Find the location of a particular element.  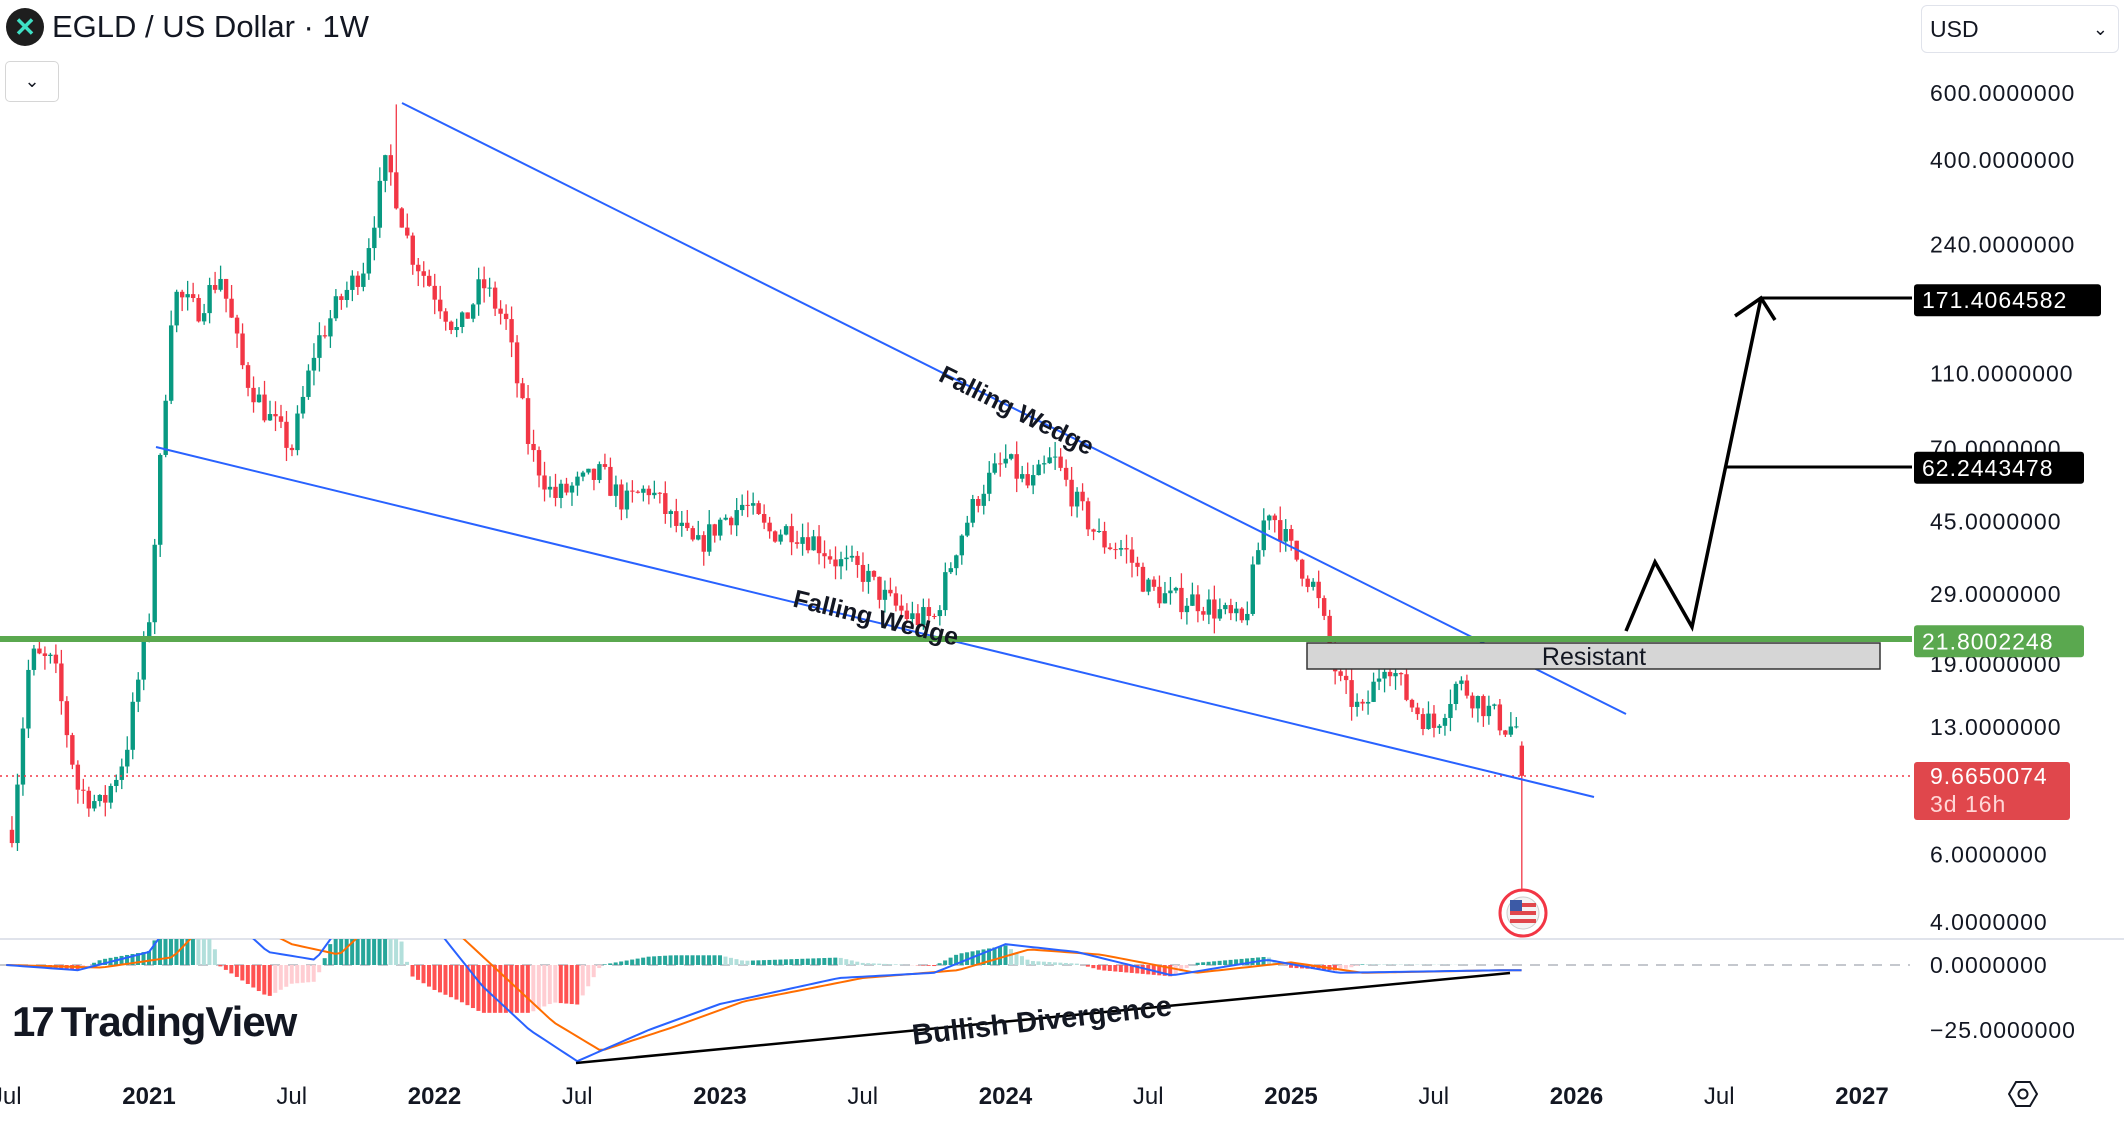

us-flag-icon is located at coordinates (1523, 913).